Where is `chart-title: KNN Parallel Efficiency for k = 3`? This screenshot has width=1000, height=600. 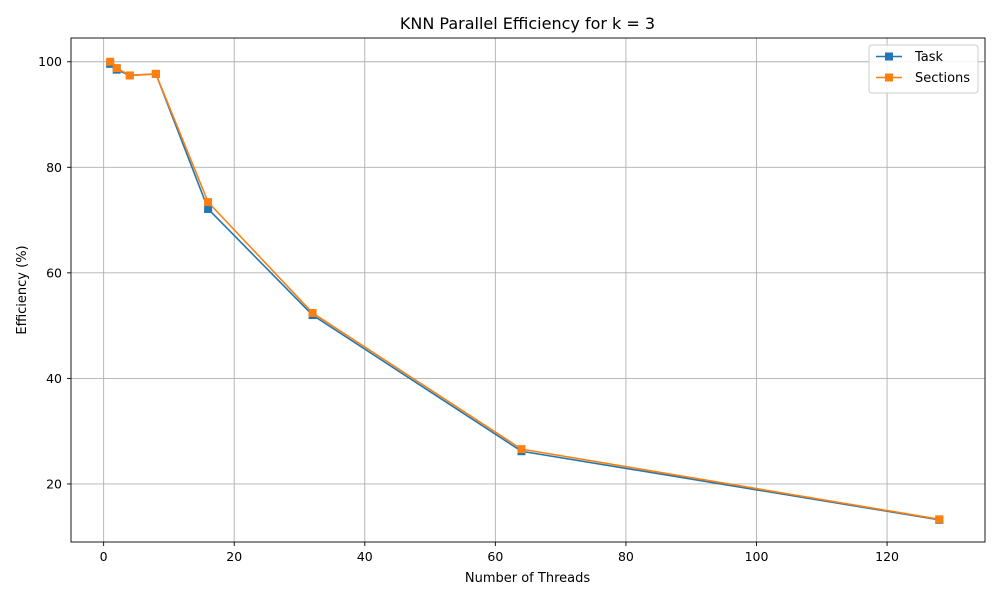 chart-title: KNN Parallel Efficiency for k = 3 is located at coordinates (527, 23).